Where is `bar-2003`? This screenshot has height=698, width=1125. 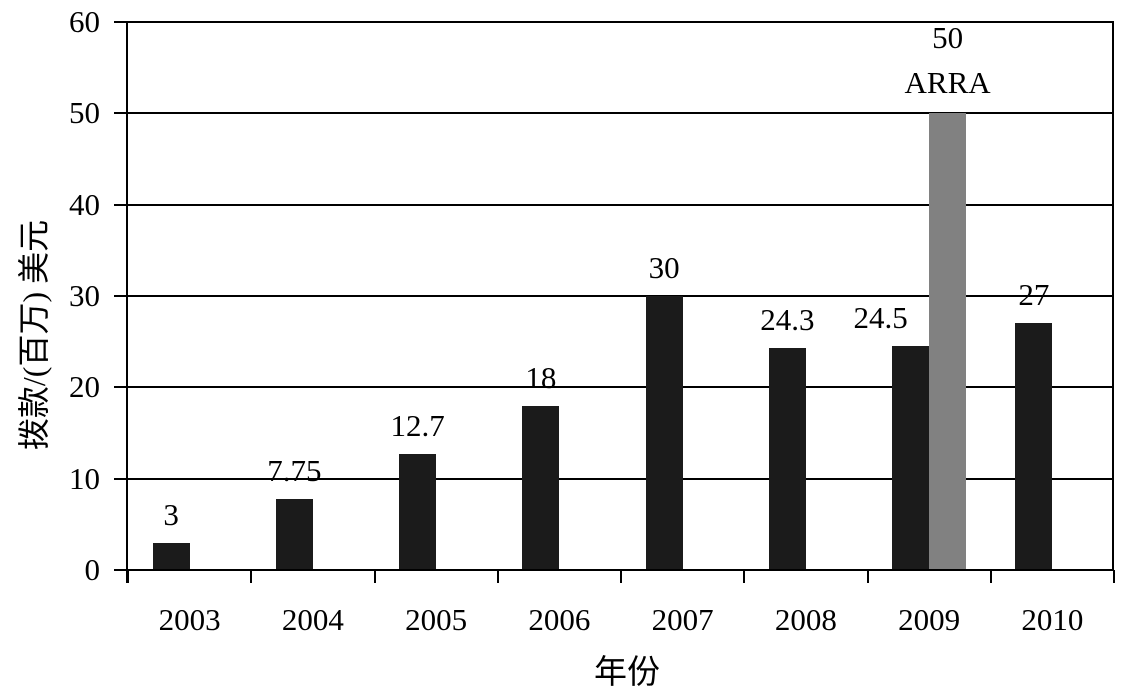
bar-2003 is located at coordinates (171, 556).